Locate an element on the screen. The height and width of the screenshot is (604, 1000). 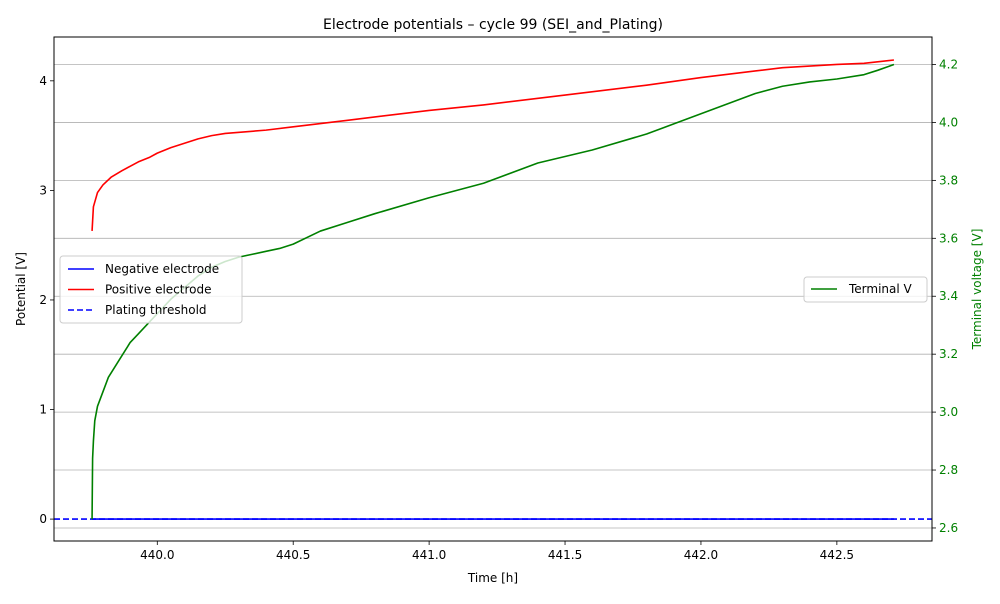
legend-right: Terminal V is located at coordinates (865, 289).